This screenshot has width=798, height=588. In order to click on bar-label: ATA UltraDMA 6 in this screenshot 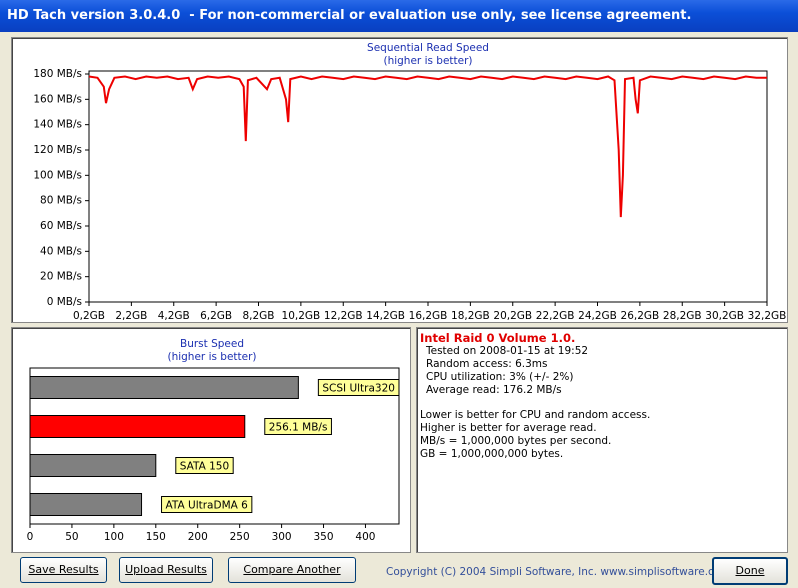, I will do `click(207, 506)`.